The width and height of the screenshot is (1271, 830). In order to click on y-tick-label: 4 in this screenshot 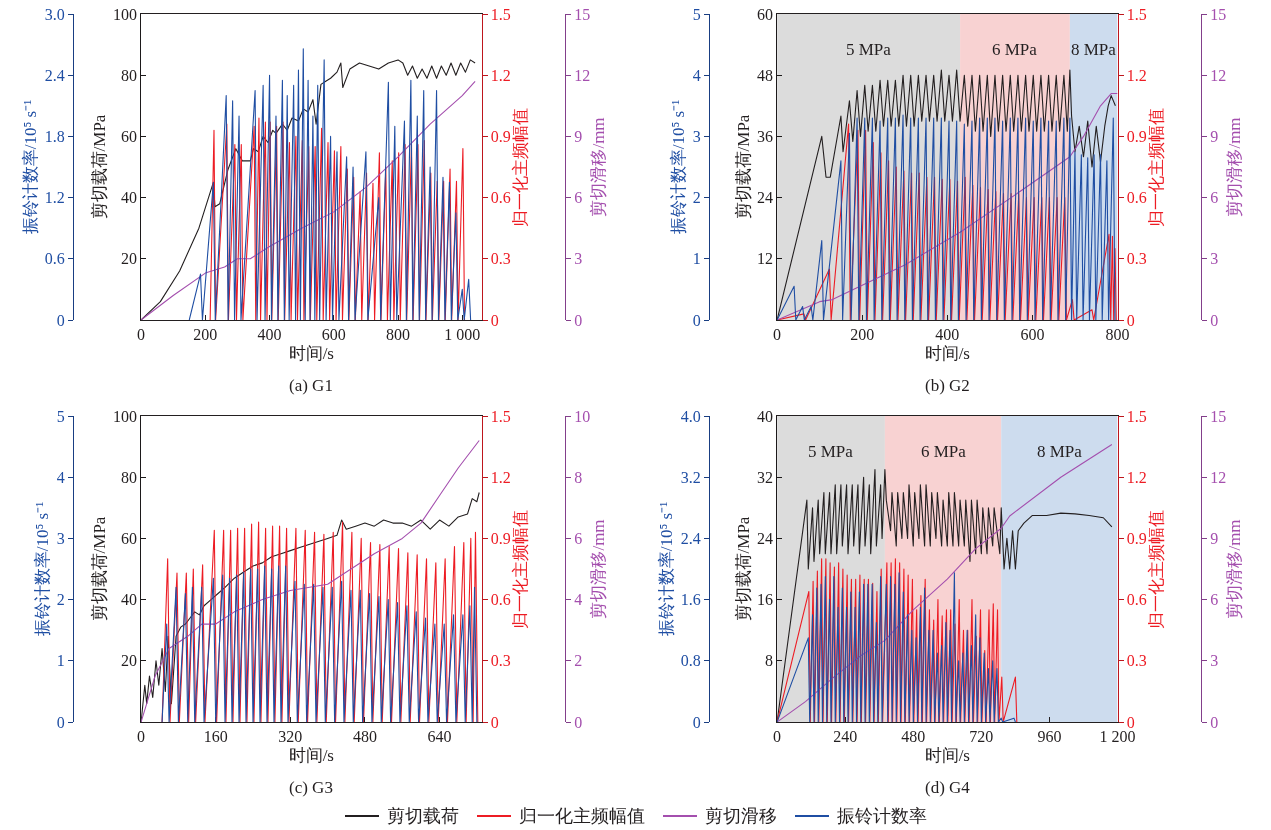, I will do `click(578, 600)`.